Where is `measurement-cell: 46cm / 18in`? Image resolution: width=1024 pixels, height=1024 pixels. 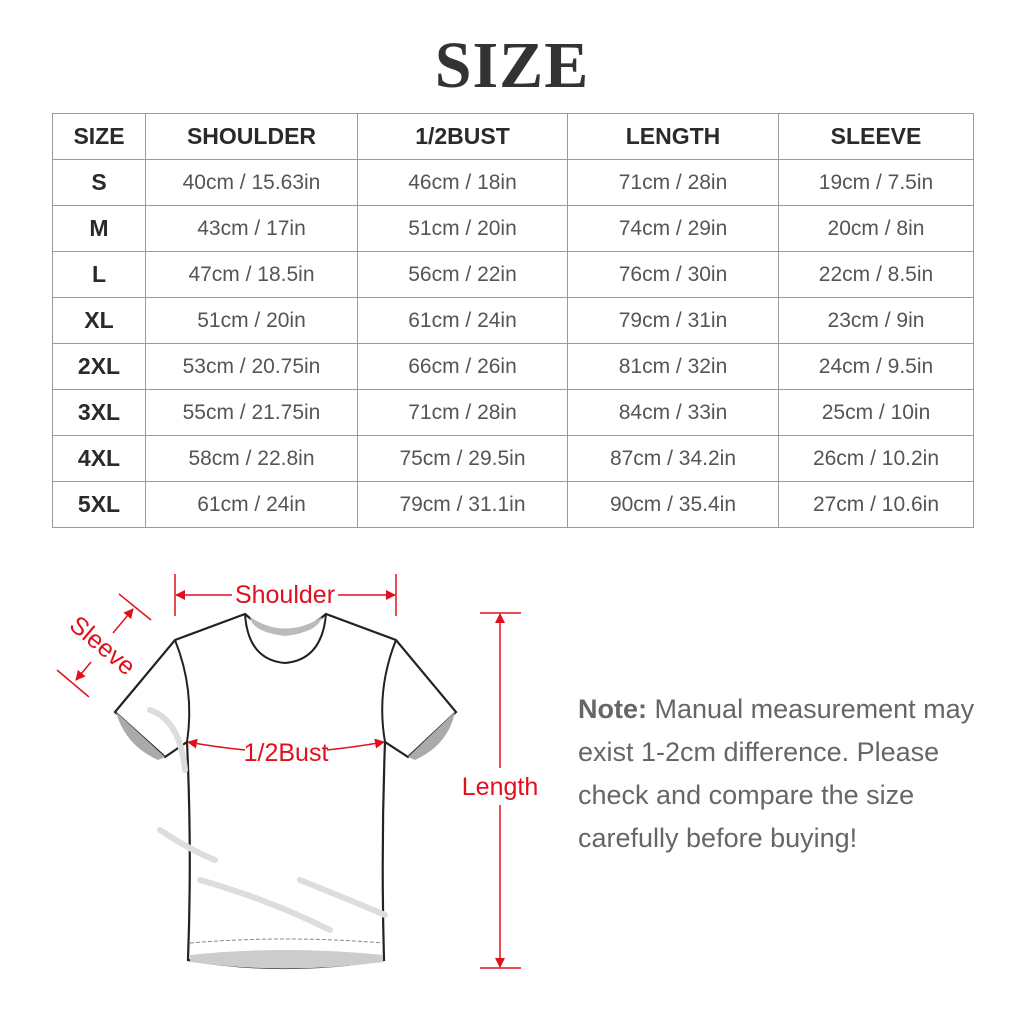 measurement-cell: 46cm / 18in is located at coordinates (462, 182).